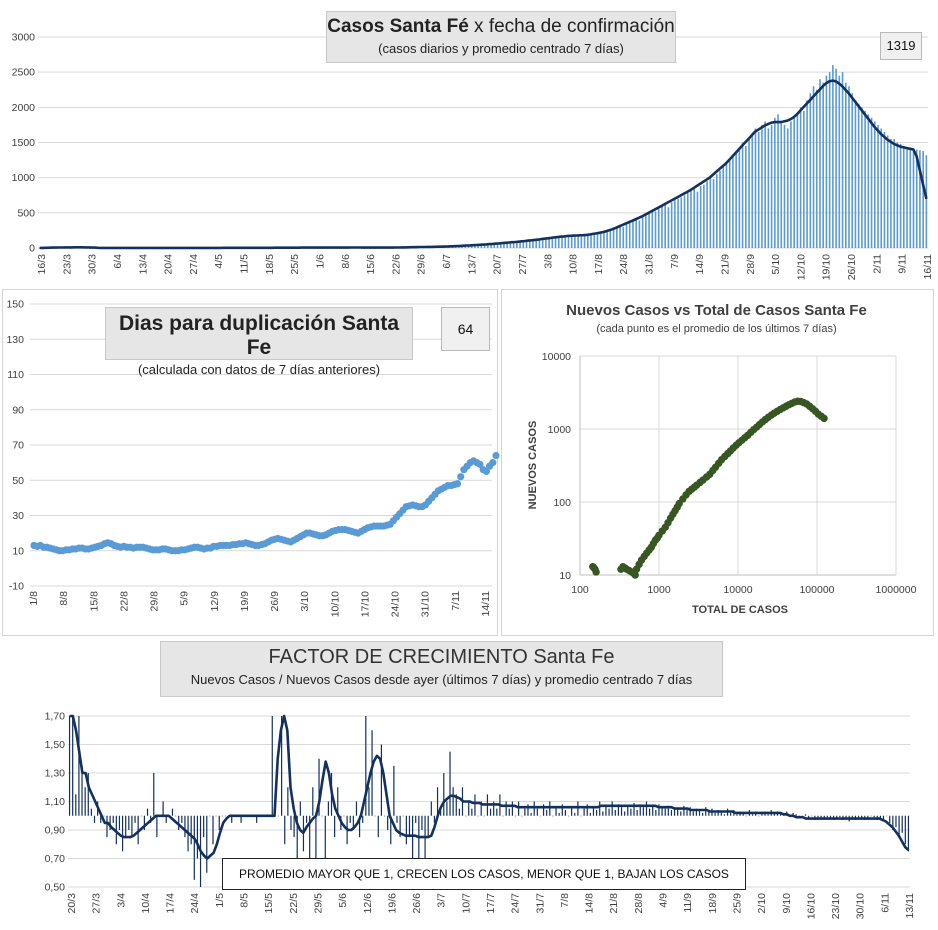  What do you see at coordinates (259, 335) in the screenshot?
I see `chart-doubling-title: Dias para duplicación Santa Fe` at bounding box center [259, 335].